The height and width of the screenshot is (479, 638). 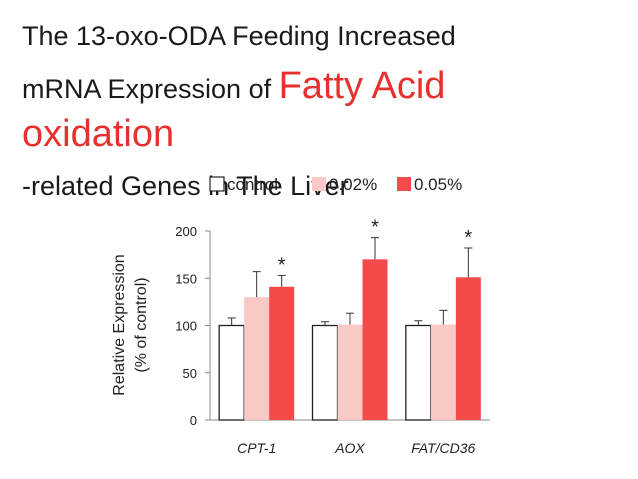 What do you see at coordinates (468, 238) in the screenshot?
I see `significance-star-2: *` at bounding box center [468, 238].